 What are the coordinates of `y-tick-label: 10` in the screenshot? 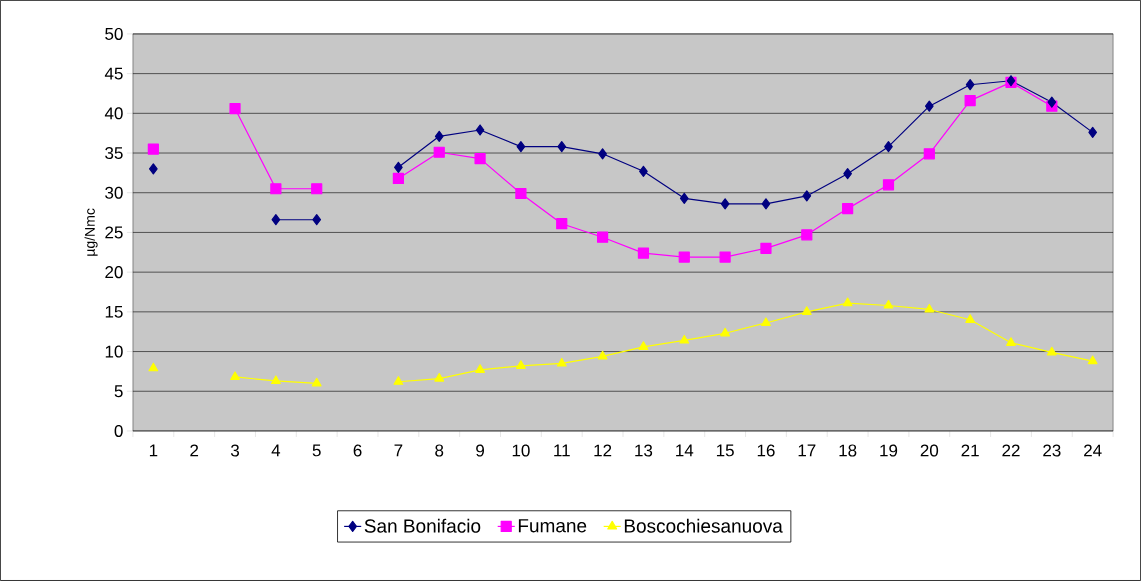 It's located at (114, 351).